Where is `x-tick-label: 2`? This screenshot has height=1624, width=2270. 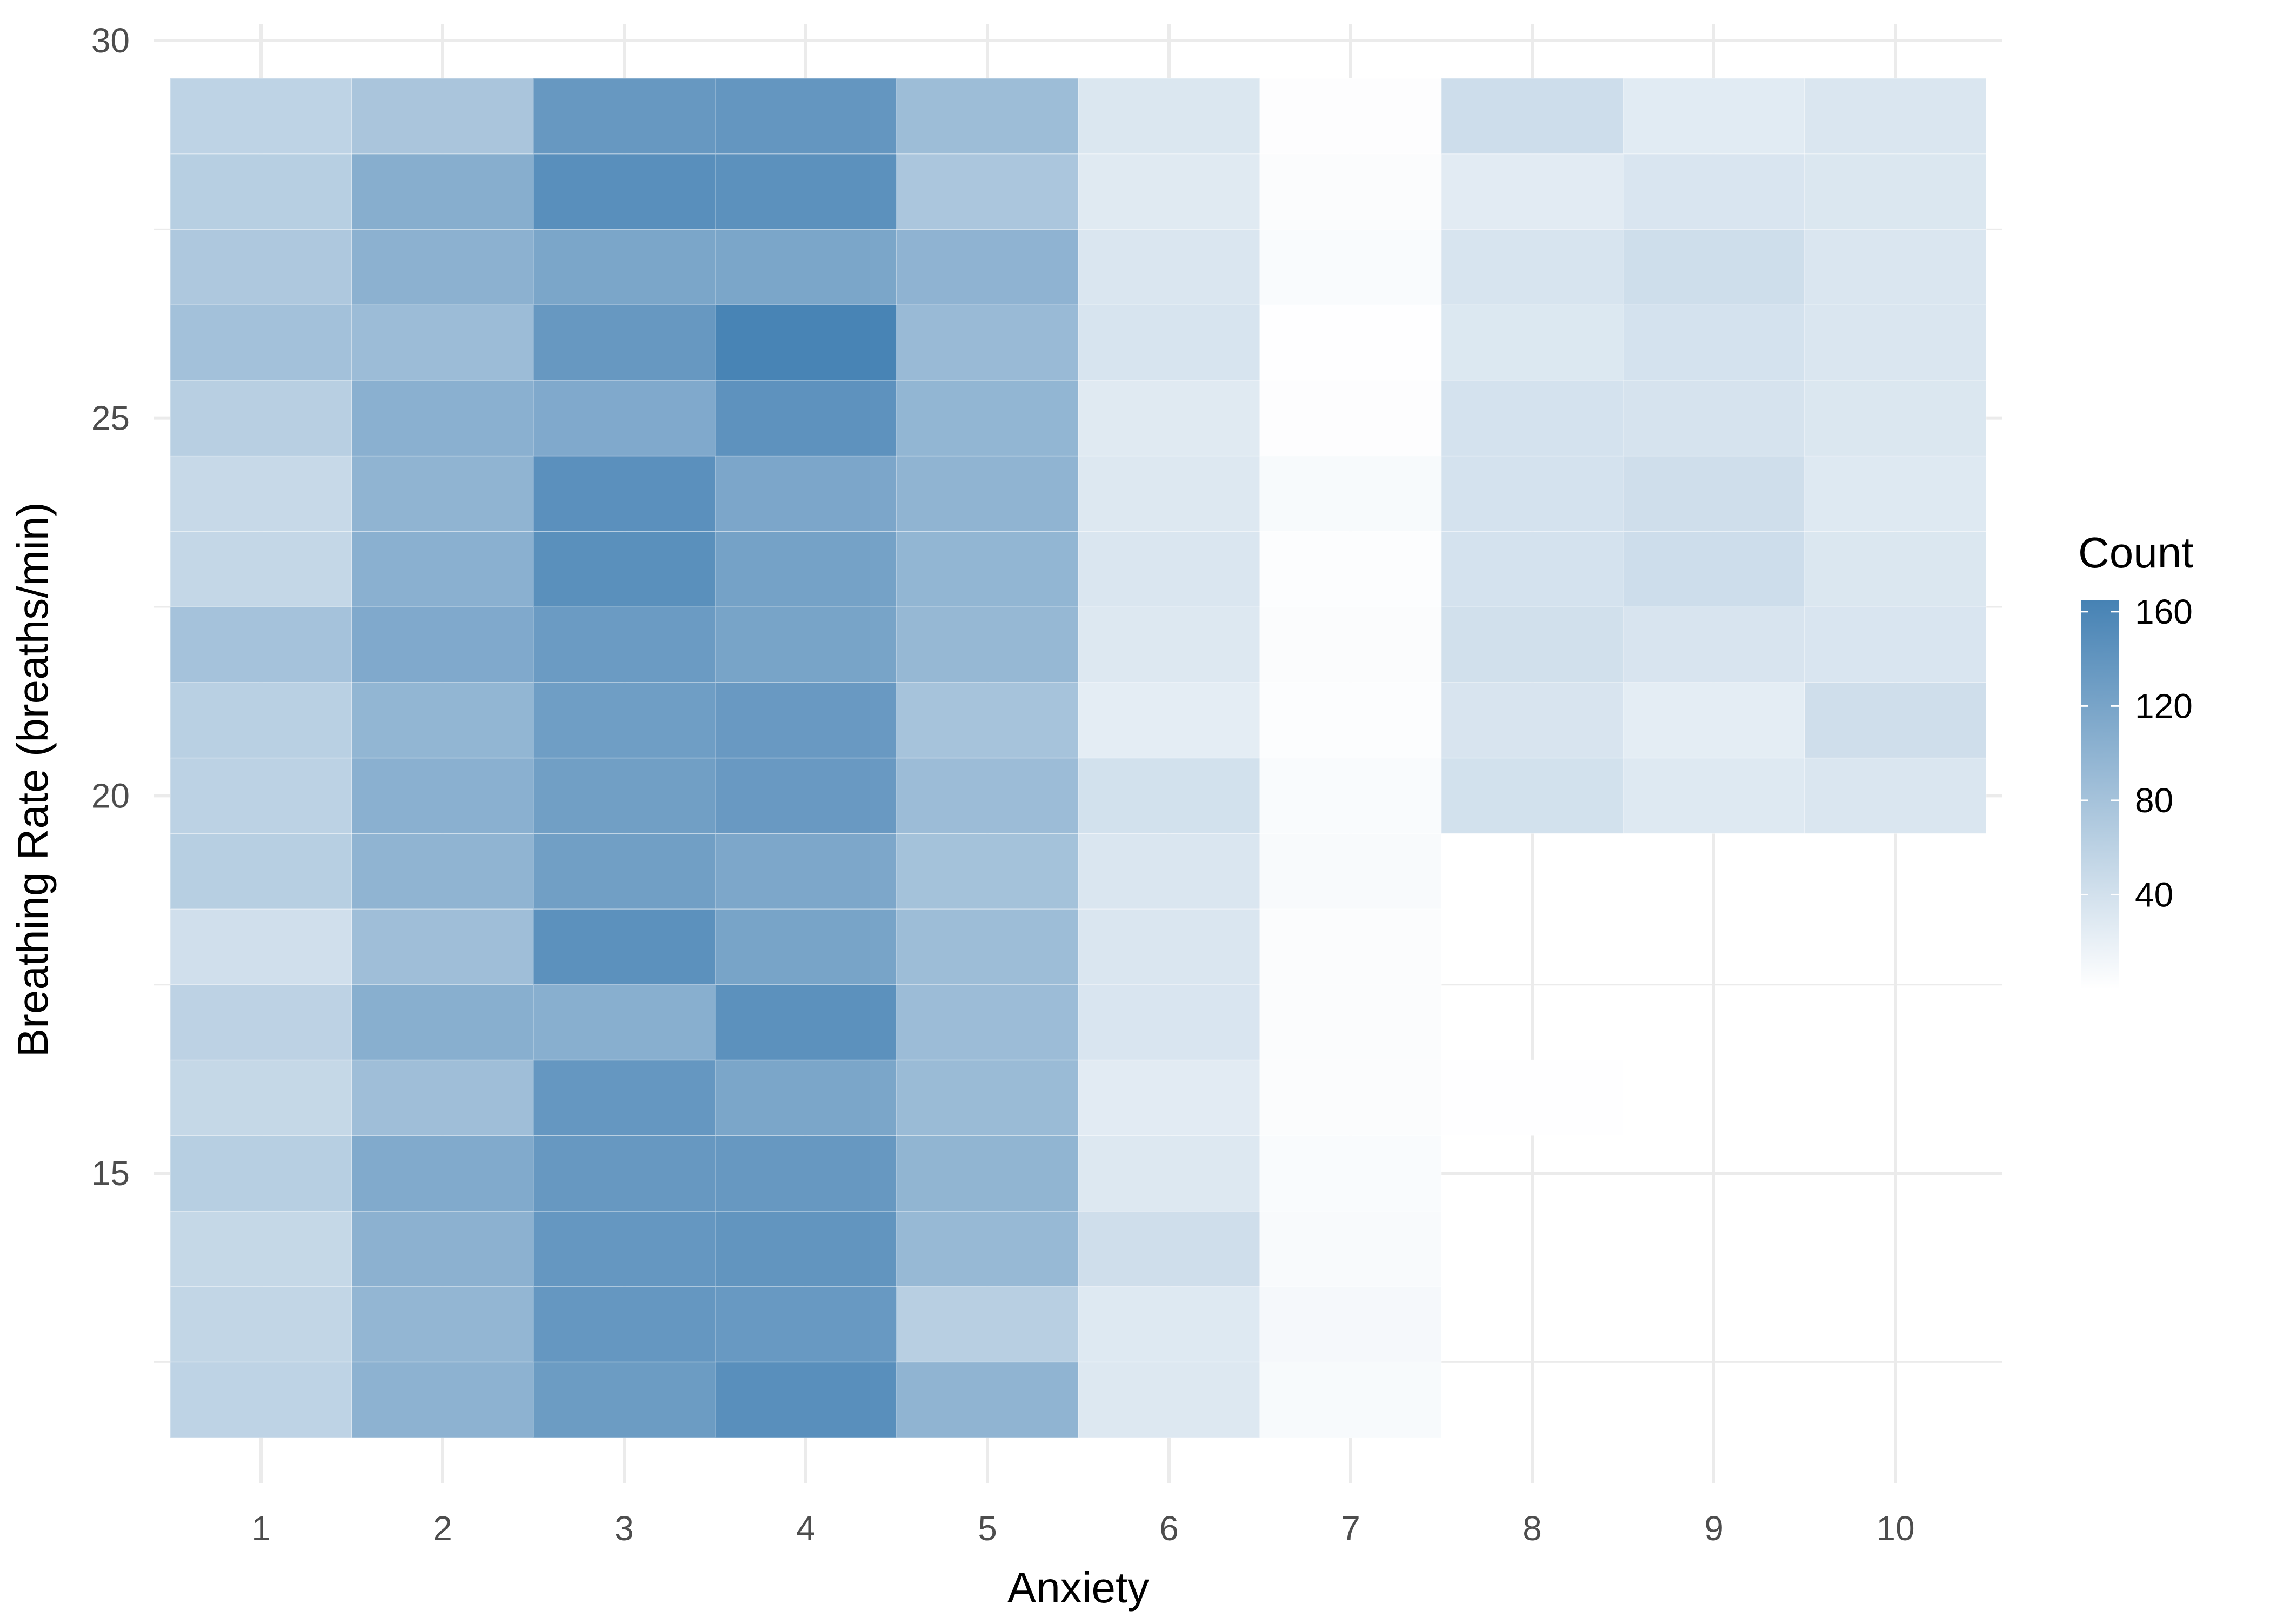
x-tick-label: 2 is located at coordinates (442, 1529).